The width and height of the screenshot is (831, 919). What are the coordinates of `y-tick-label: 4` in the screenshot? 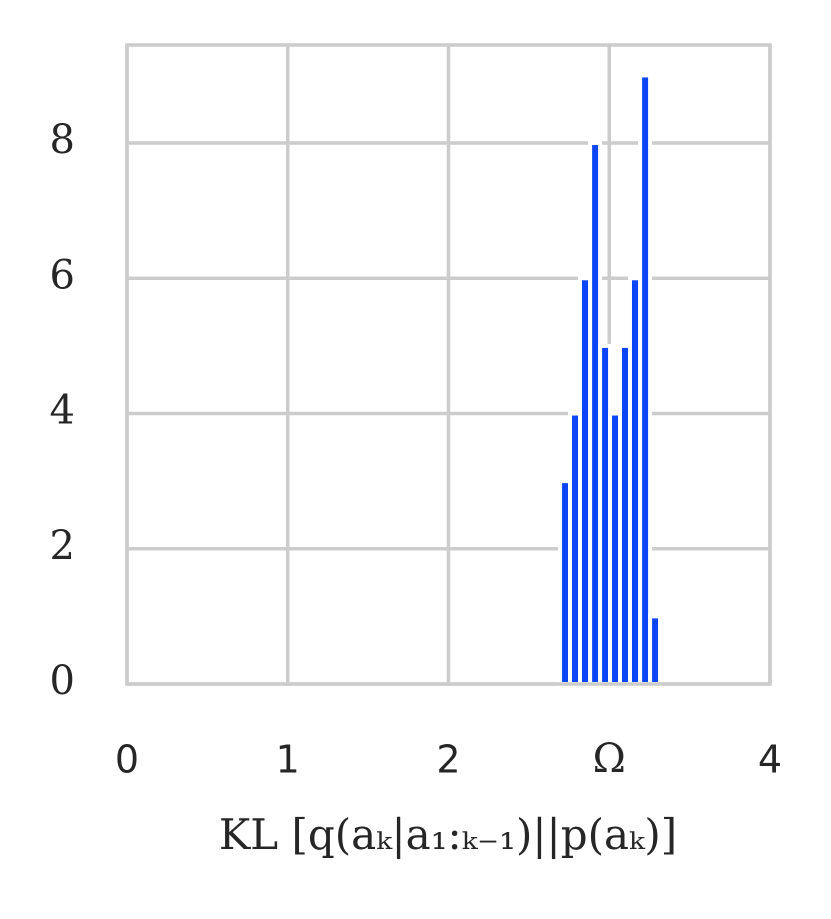 It's located at (62, 411).